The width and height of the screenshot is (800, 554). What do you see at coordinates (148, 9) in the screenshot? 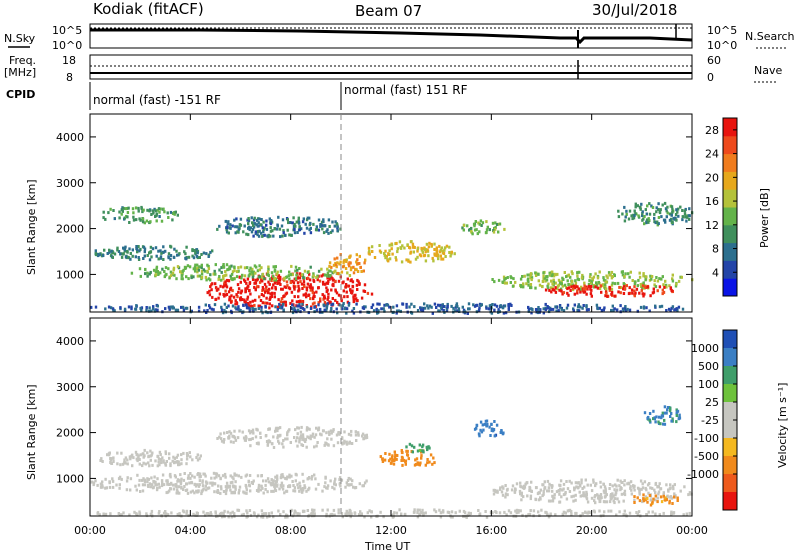
I see `station-title: Kodiak (fitACF)` at bounding box center [148, 9].